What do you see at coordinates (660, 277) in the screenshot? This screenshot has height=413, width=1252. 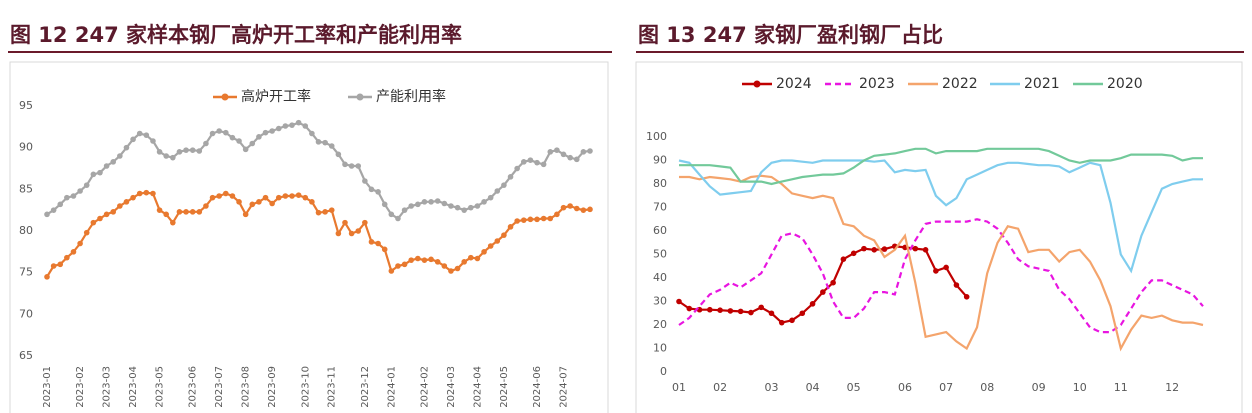 I see `y-tick-label: 40` at bounding box center [660, 277].